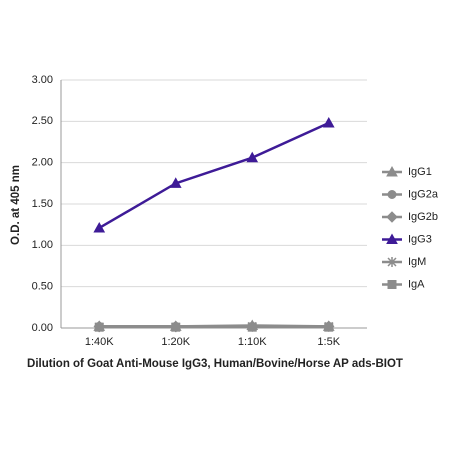 This screenshot has height=450, width=450. I want to click on legend-label: IgG3, so click(420, 239).